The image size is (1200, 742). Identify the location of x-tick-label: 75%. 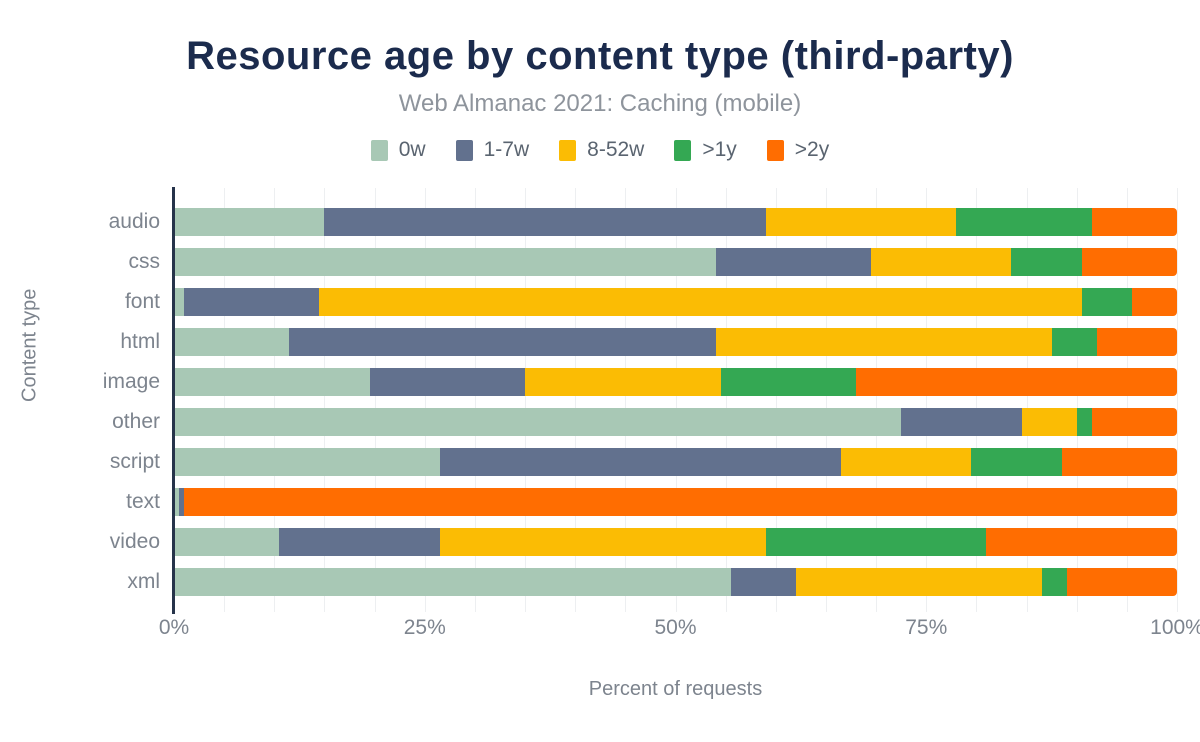
(926, 627).